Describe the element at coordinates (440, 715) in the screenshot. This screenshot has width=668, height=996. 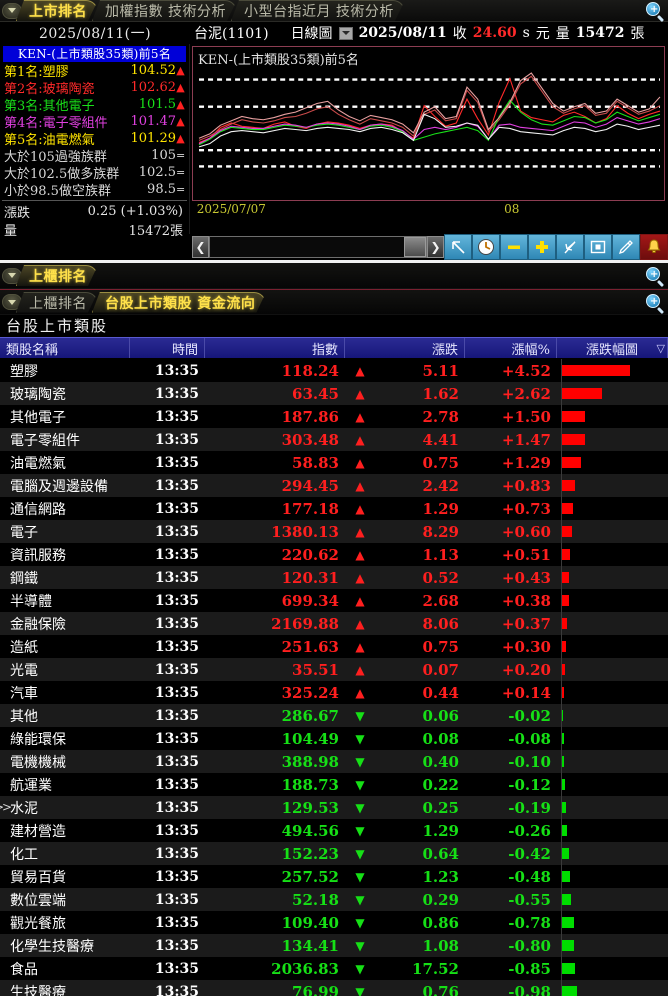
I see `change-value: 0.06` at that location.